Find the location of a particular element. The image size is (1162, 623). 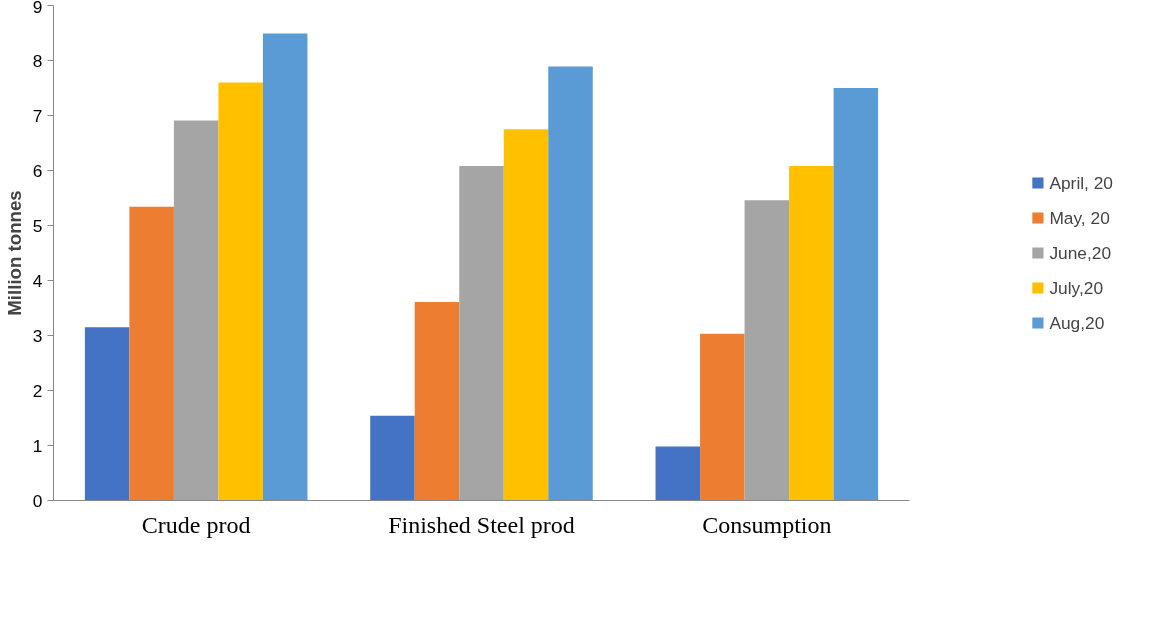

y-tick-label: 4 is located at coordinates (37, 280).